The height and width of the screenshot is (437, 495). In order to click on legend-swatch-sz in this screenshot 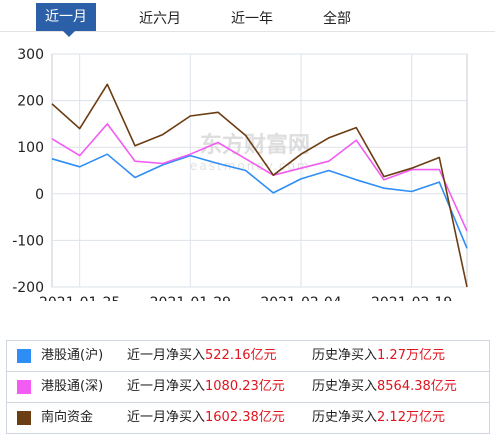, I will do `click(24, 387)`.